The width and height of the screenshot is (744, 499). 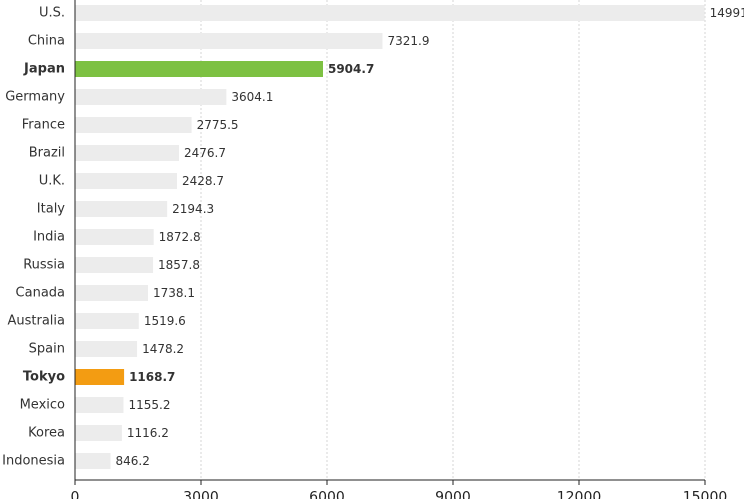 I want to click on category-label: Brazil, so click(x=47, y=153).